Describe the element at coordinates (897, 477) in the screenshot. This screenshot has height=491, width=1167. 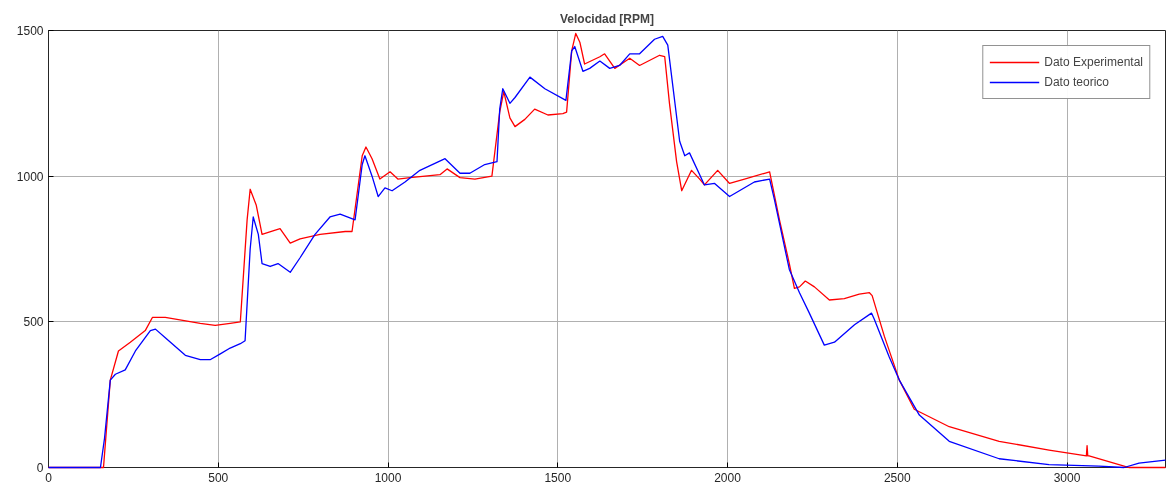
I see `x-tick-label: 2500` at that location.